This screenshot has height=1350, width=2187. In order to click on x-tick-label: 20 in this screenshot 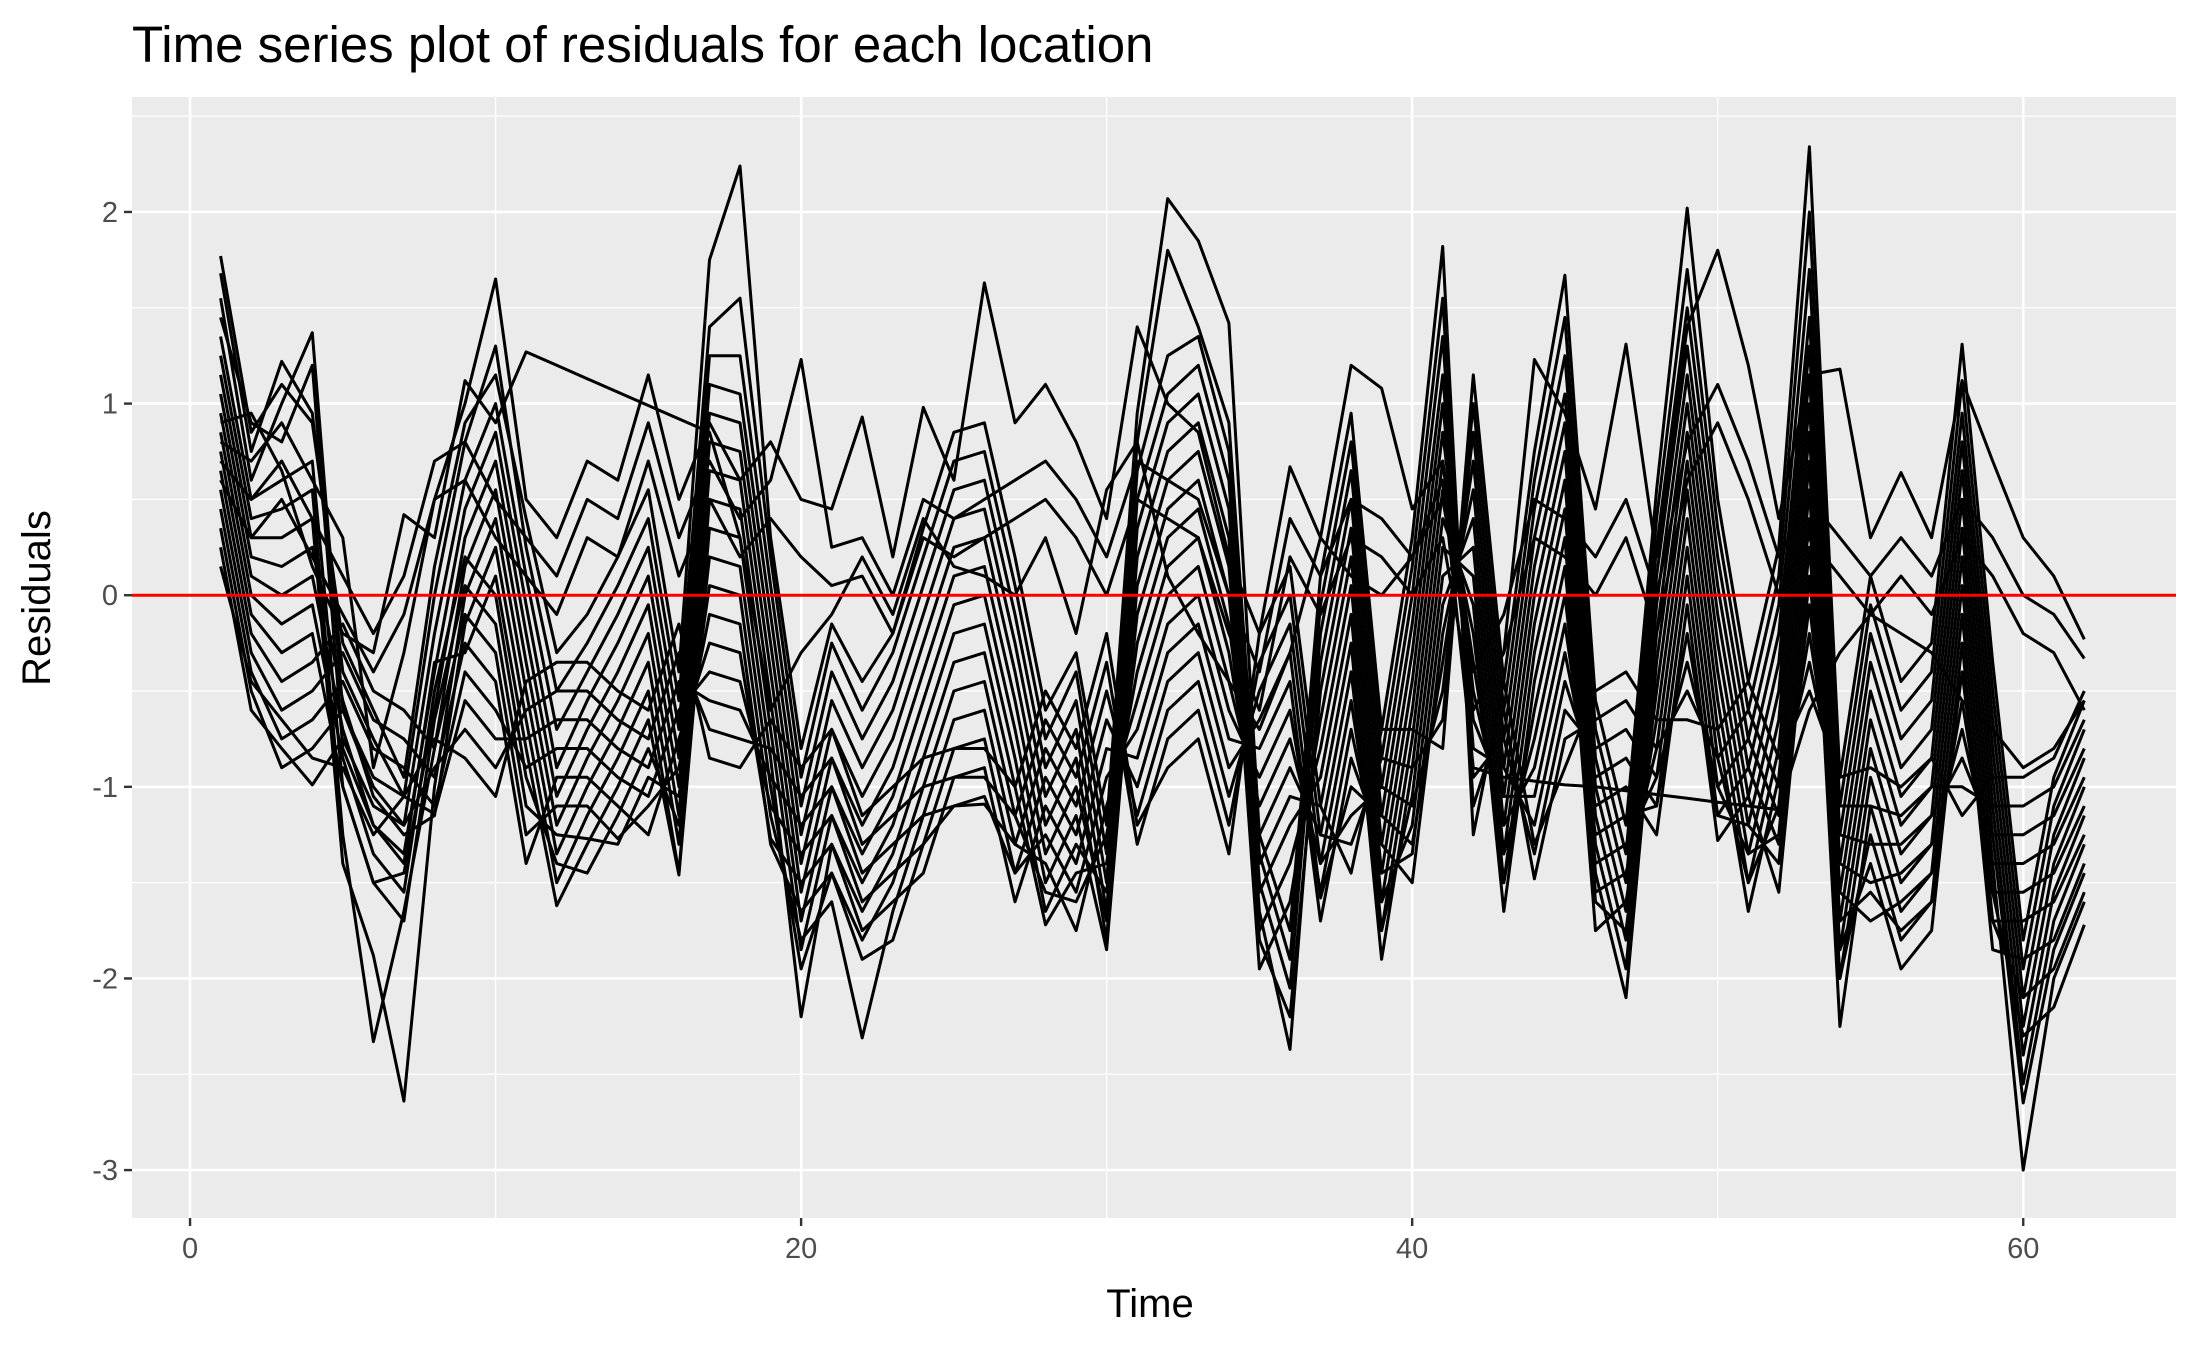, I will do `click(801, 1249)`.